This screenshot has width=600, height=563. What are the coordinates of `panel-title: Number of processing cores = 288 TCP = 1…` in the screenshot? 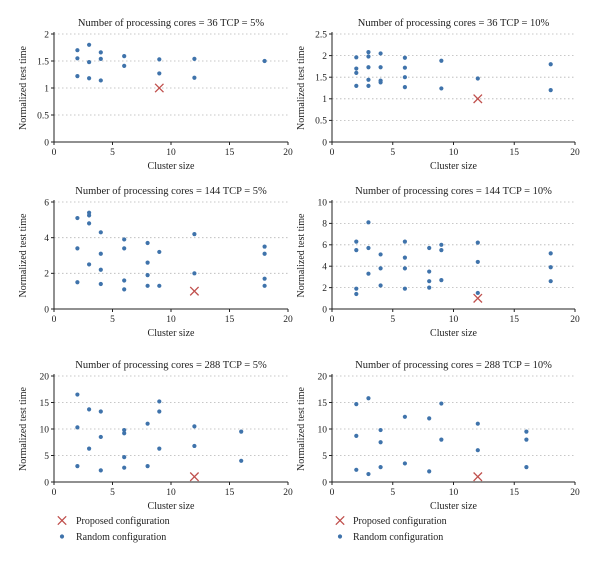 It's located at (453, 365).